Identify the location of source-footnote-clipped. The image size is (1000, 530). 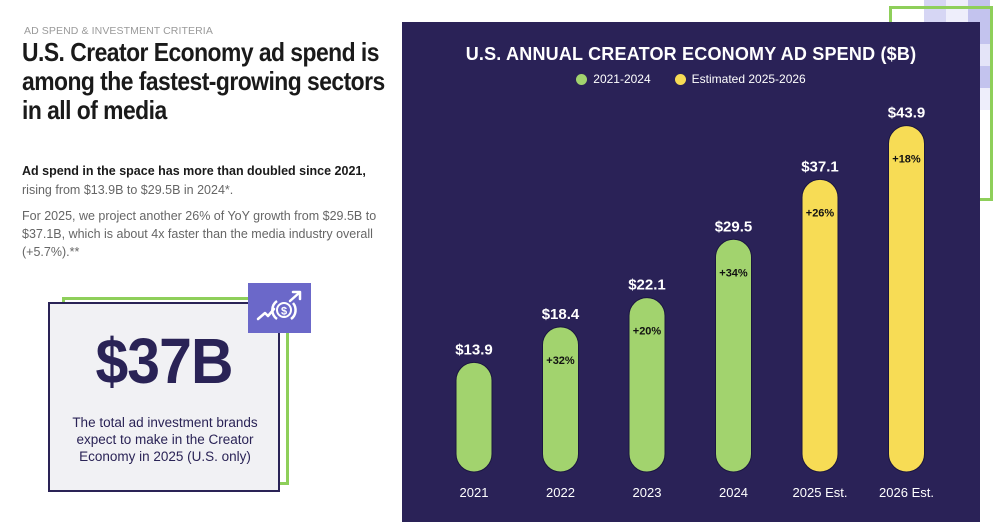
(880, 527).